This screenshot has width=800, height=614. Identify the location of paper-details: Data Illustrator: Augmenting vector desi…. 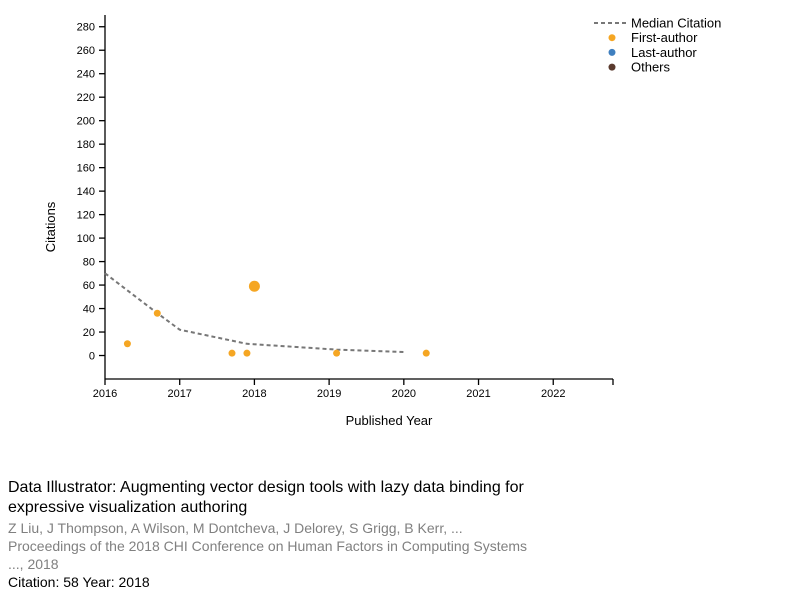
(268, 534).